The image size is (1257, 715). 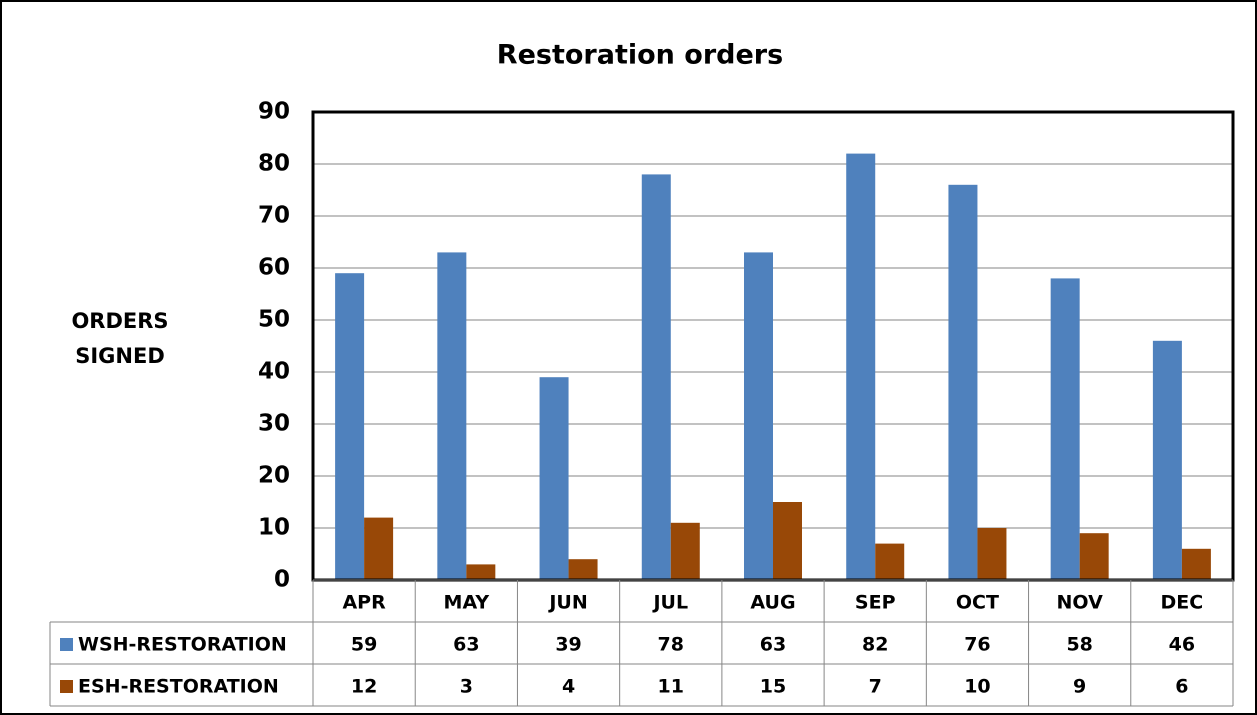 What do you see at coordinates (1182, 603) in the screenshot?
I see `x-tick-label: DEC` at bounding box center [1182, 603].